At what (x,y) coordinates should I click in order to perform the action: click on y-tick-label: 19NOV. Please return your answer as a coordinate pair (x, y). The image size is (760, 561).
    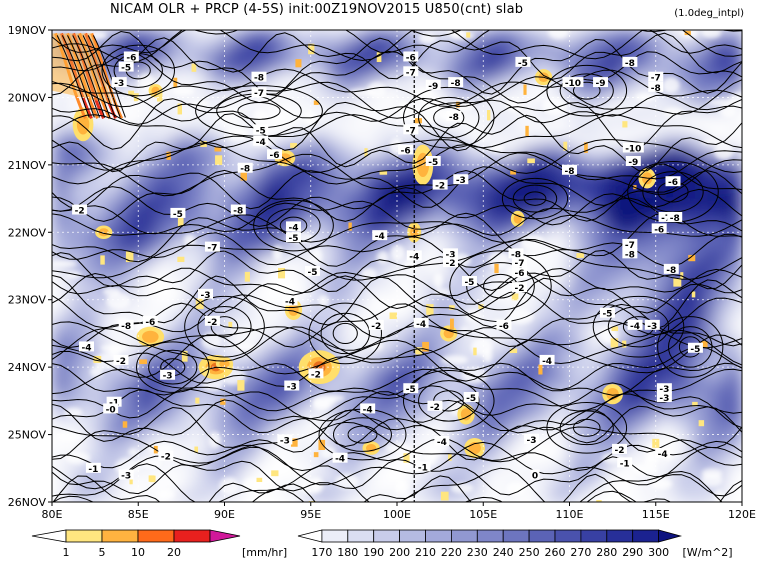
    Looking at the image, I should click on (27, 30).